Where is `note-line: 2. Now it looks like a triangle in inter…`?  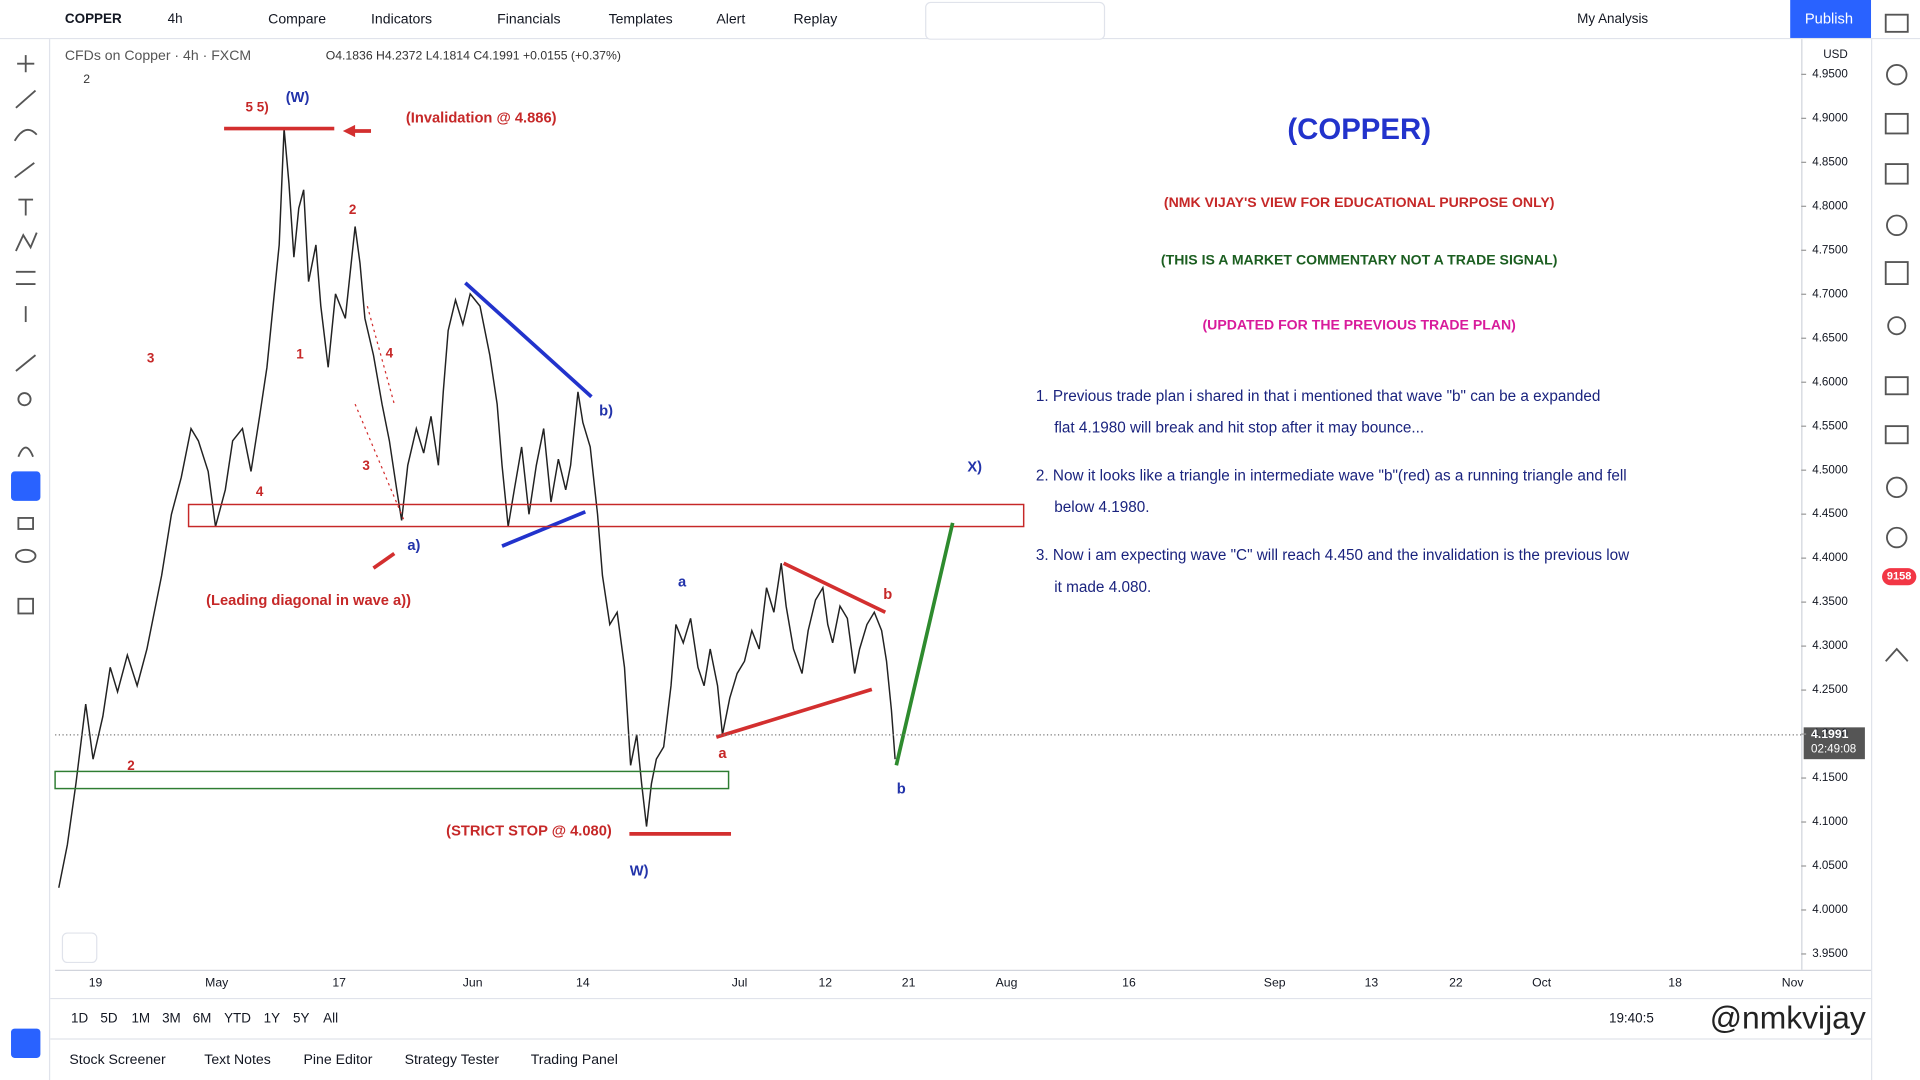
note-line: 2. Now it looks like a triangle in inter… is located at coordinates (1331, 475).